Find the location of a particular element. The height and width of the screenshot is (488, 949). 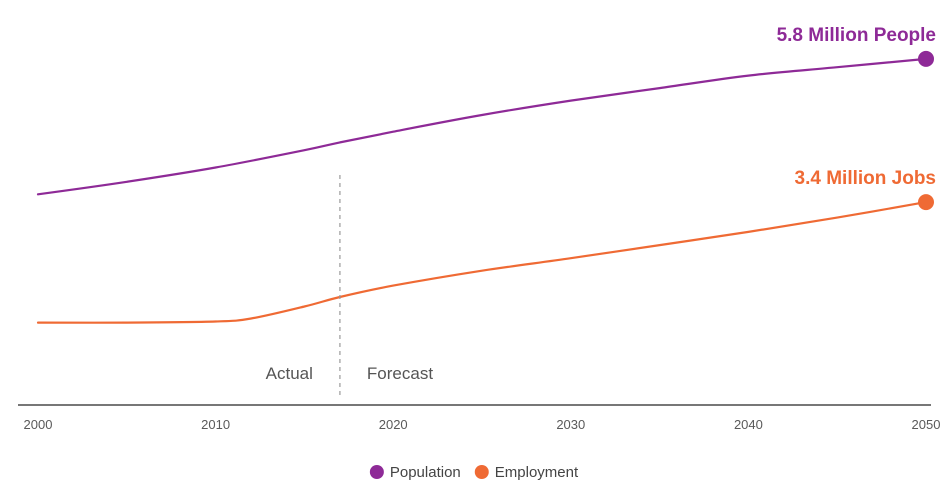

legend-marker-population is located at coordinates (376, 472).